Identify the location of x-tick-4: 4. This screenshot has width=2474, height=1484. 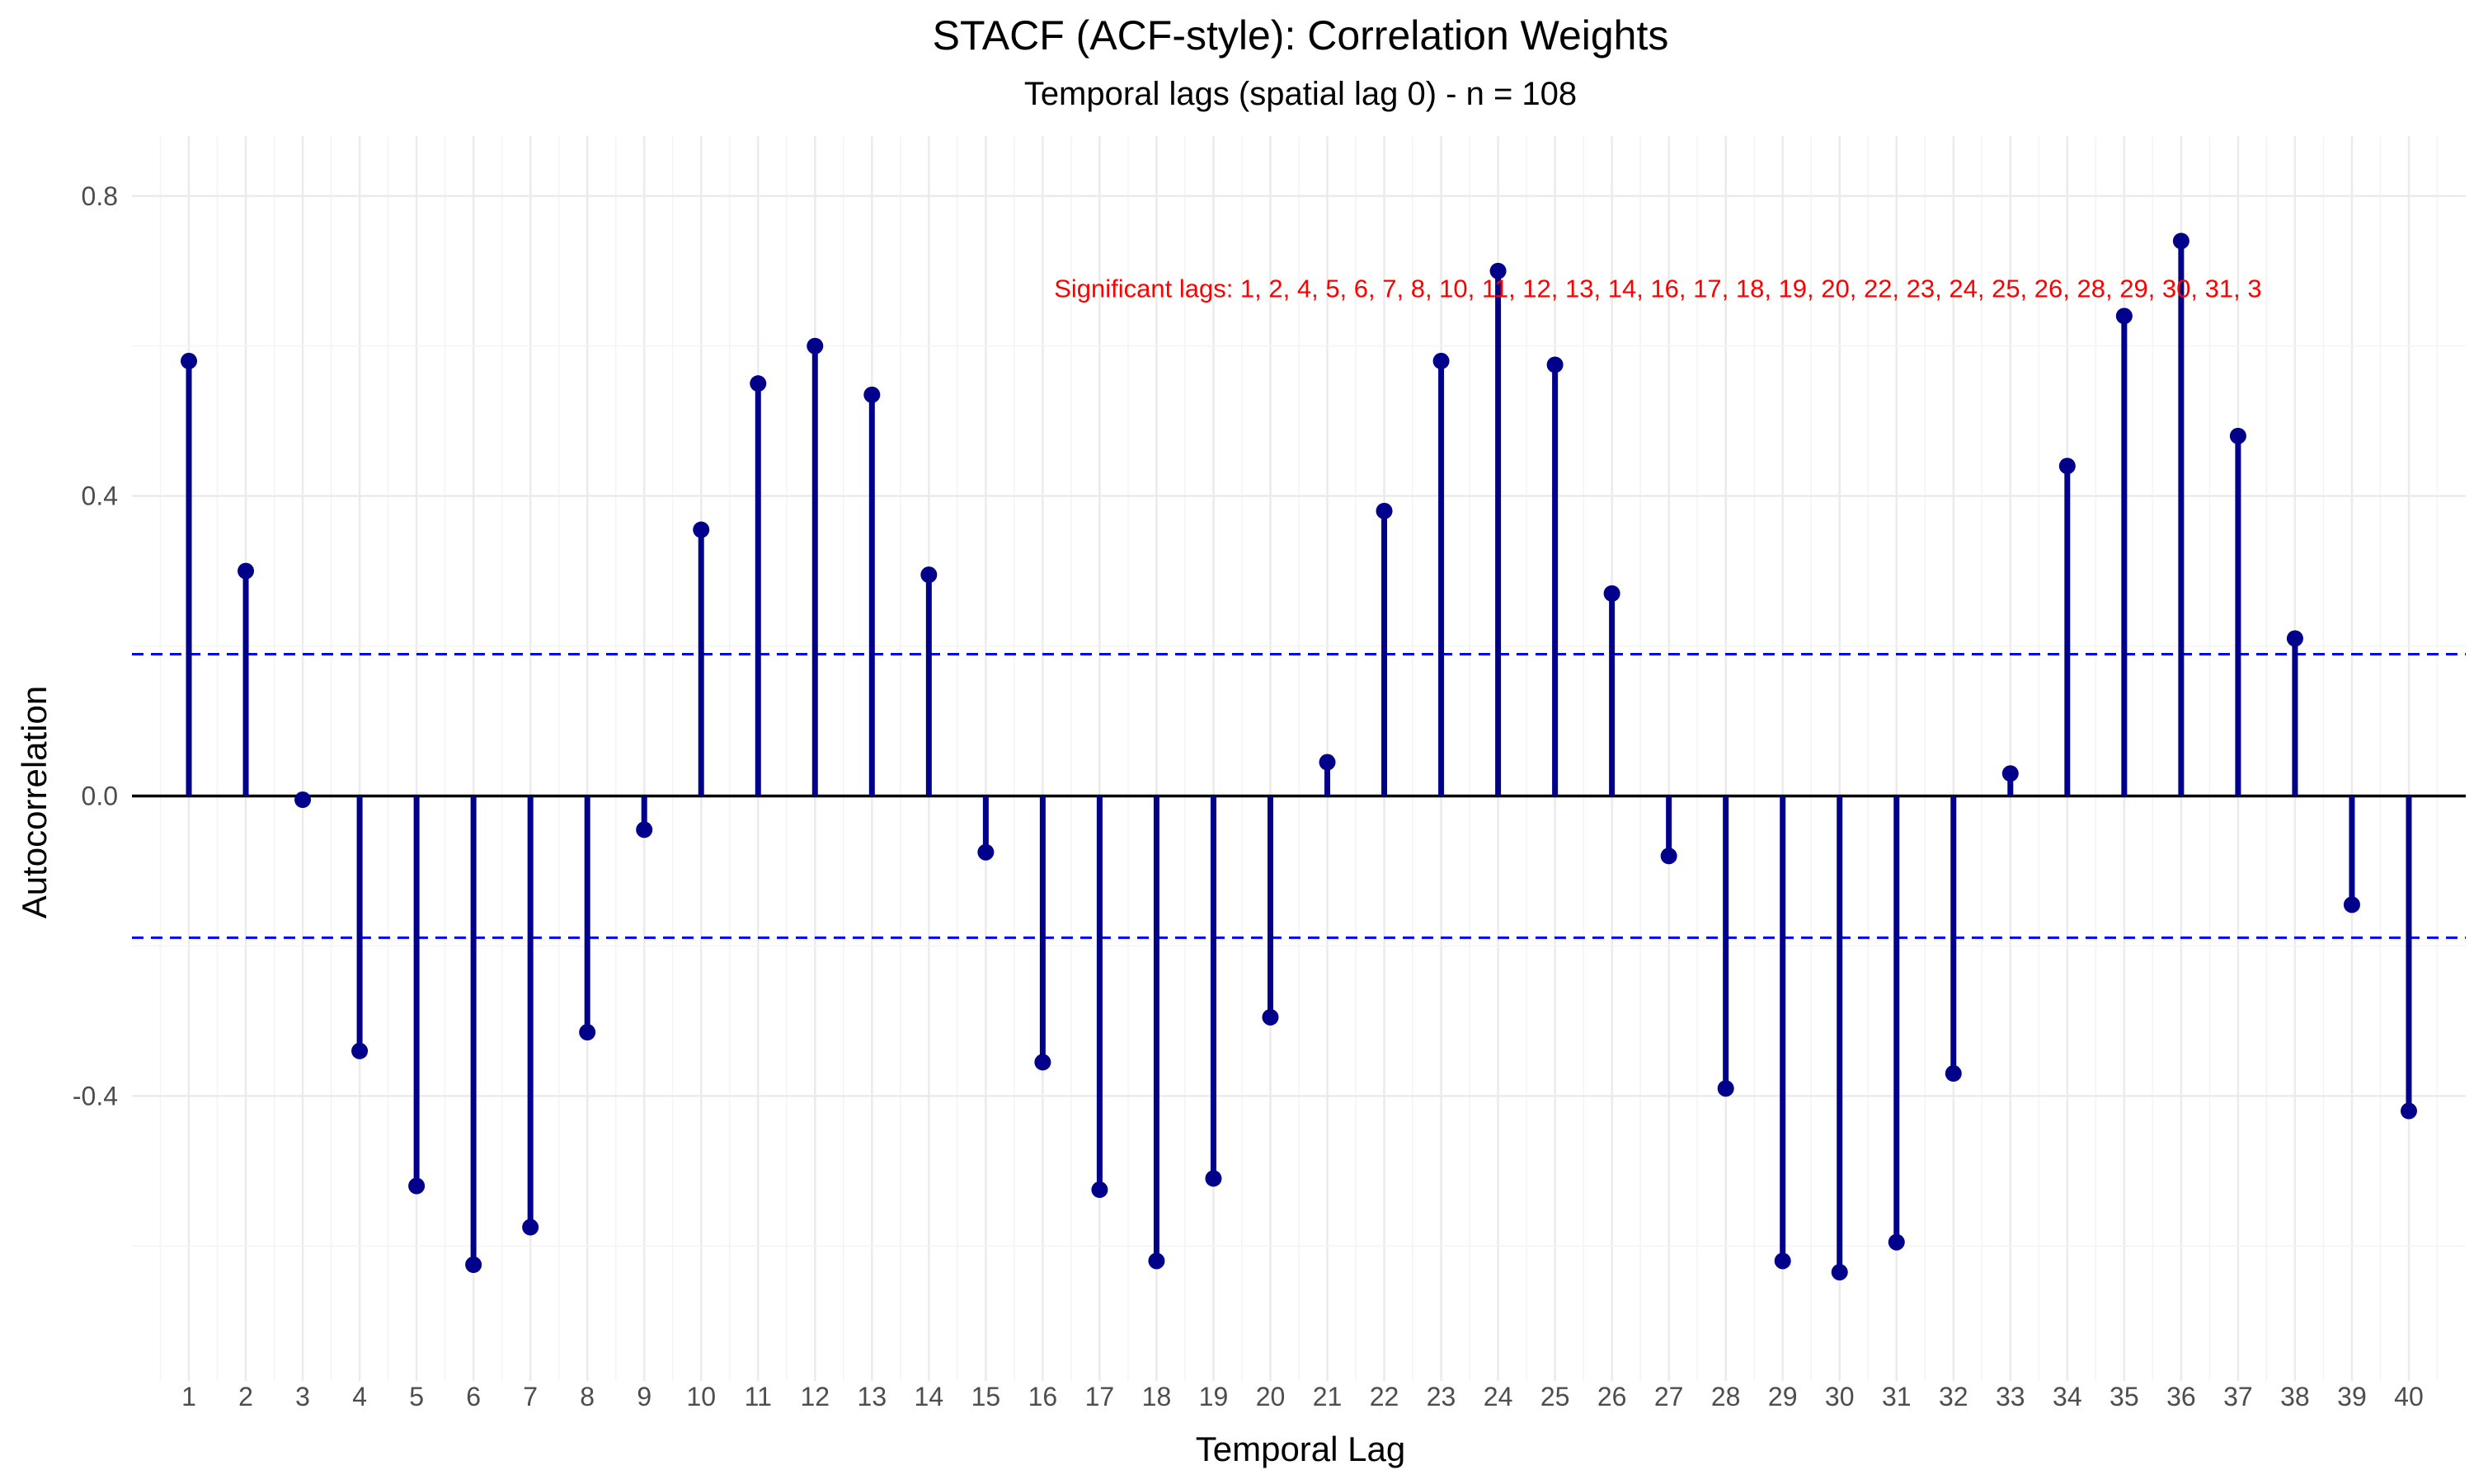
(359, 1396).